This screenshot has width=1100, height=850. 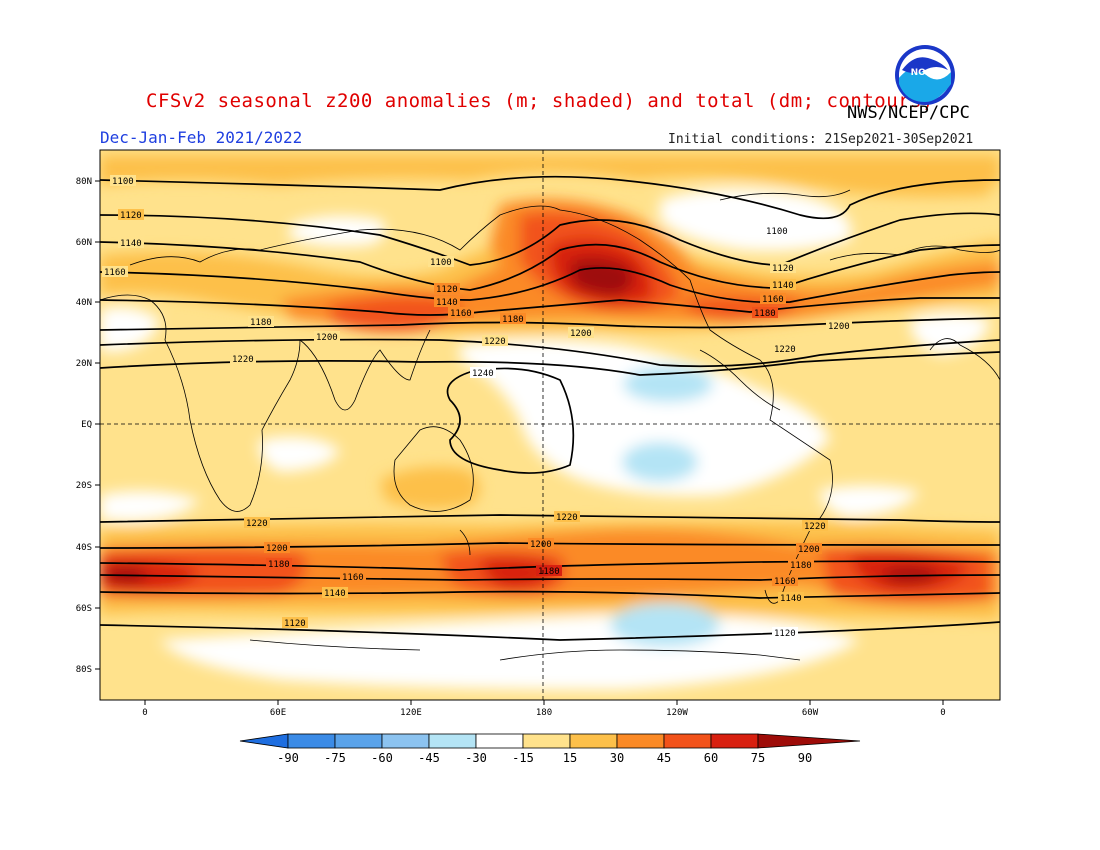 I want to click on lon-label-0-east: 0, so click(x=942, y=713).